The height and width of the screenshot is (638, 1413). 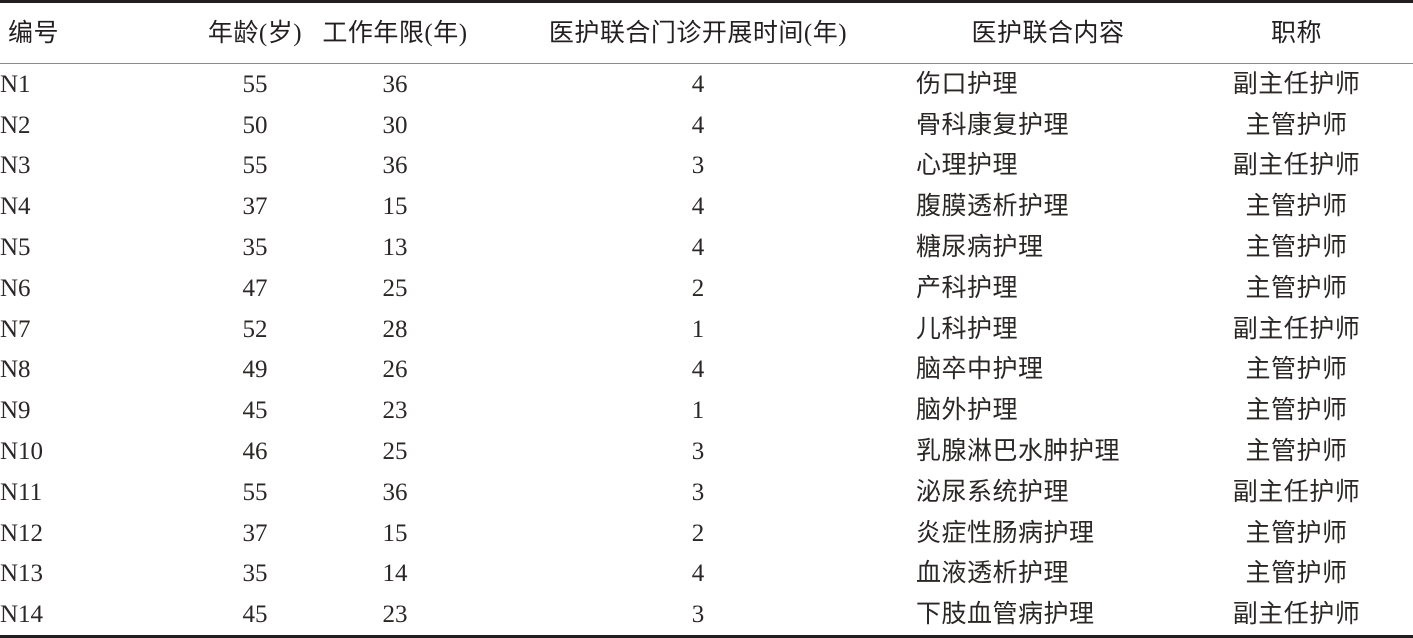 I want to click on table-row: N6 47 25 2 产科护理 主管护师, so click(x=706, y=288).